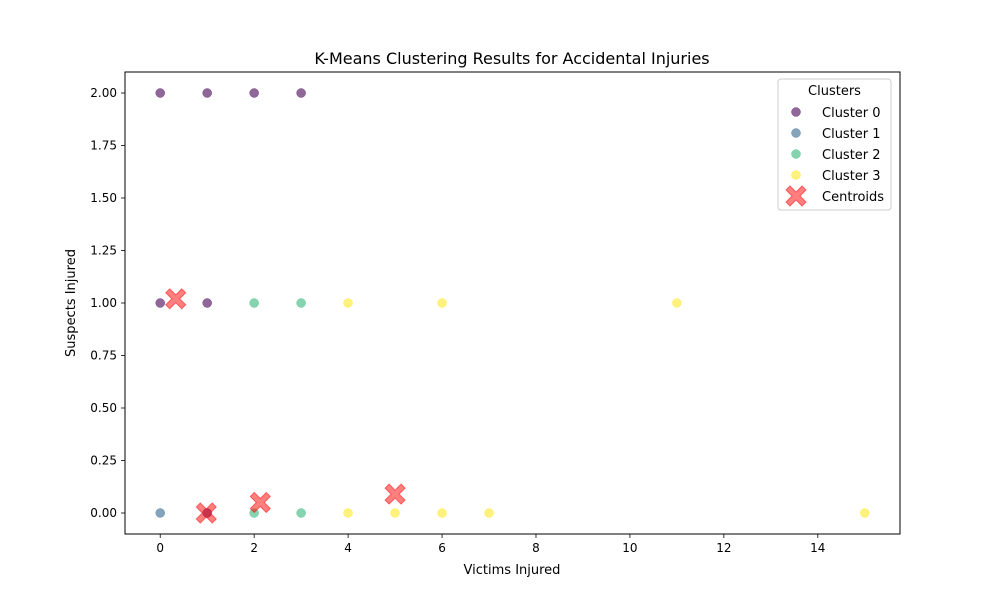 The width and height of the screenshot is (1000, 600). Describe the element at coordinates (254, 548) in the screenshot. I see `x-tick-label: 2` at that location.